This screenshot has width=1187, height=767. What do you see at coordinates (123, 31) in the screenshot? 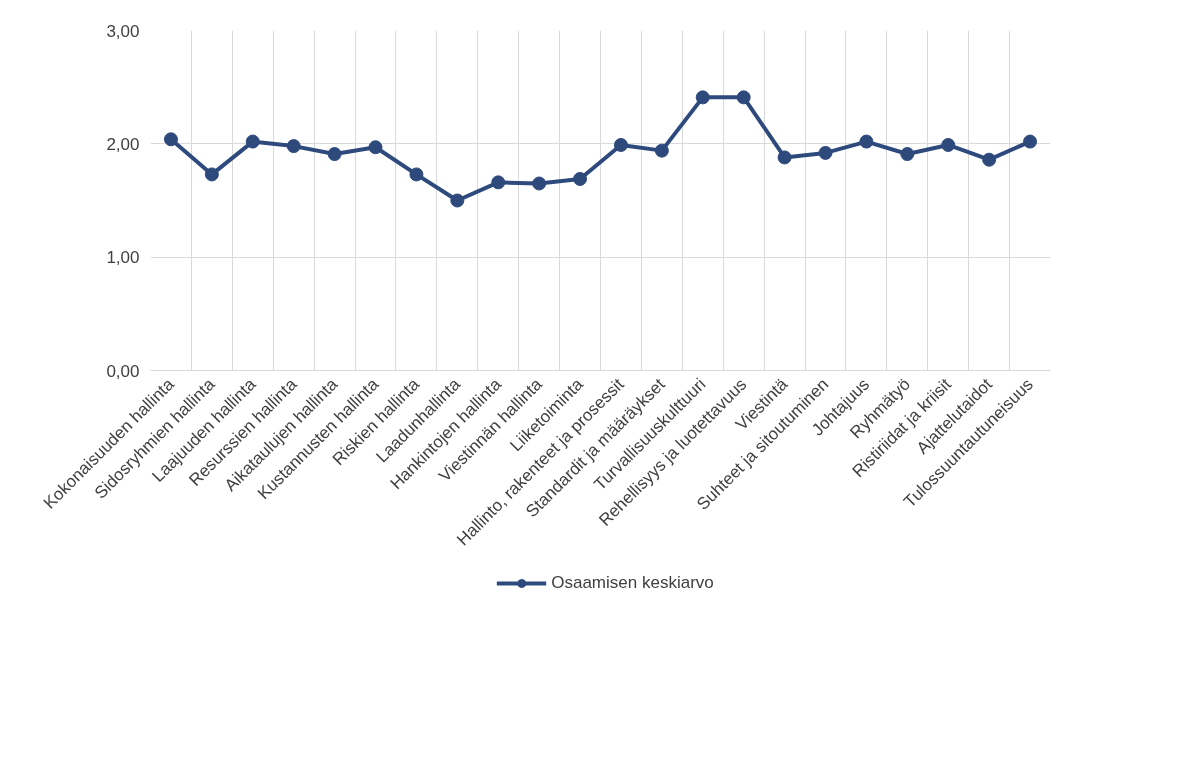
I see `y-tick-label: 3,00` at bounding box center [123, 31].